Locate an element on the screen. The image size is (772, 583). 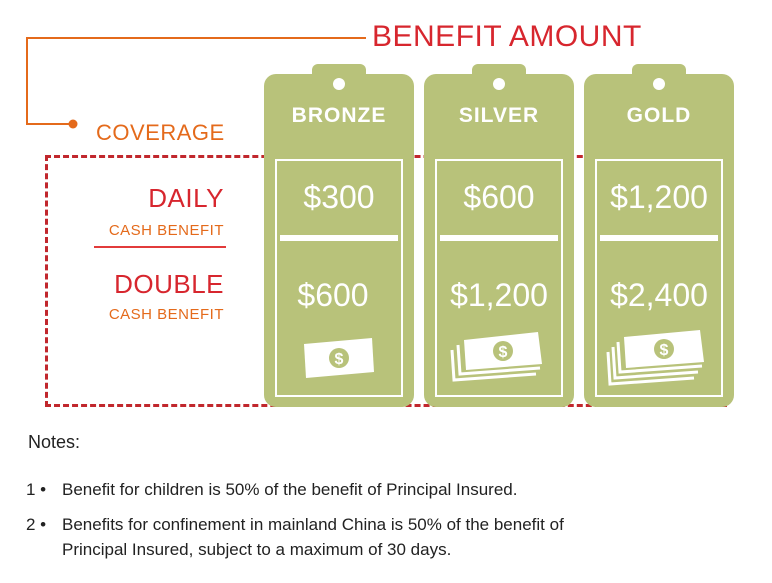
benefit-amount-title: BENEFIT AMOUNT is located at coordinates (507, 36).